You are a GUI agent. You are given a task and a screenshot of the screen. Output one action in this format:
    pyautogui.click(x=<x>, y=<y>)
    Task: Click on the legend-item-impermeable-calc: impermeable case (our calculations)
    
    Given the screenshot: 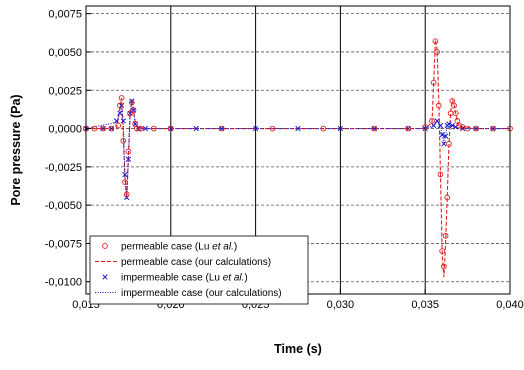 What is the action you would take?
    pyautogui.click(x=188, y=293)
    